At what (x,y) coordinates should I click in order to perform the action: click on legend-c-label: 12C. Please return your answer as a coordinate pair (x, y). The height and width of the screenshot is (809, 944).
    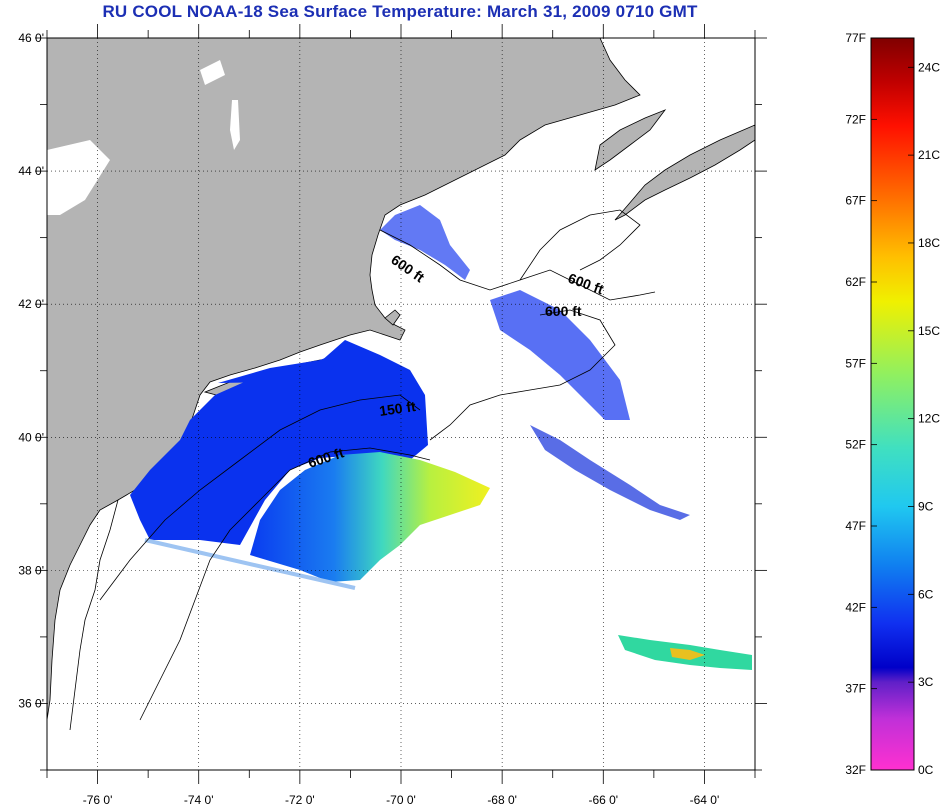
    Looking at the image, I should click on (929, 419).